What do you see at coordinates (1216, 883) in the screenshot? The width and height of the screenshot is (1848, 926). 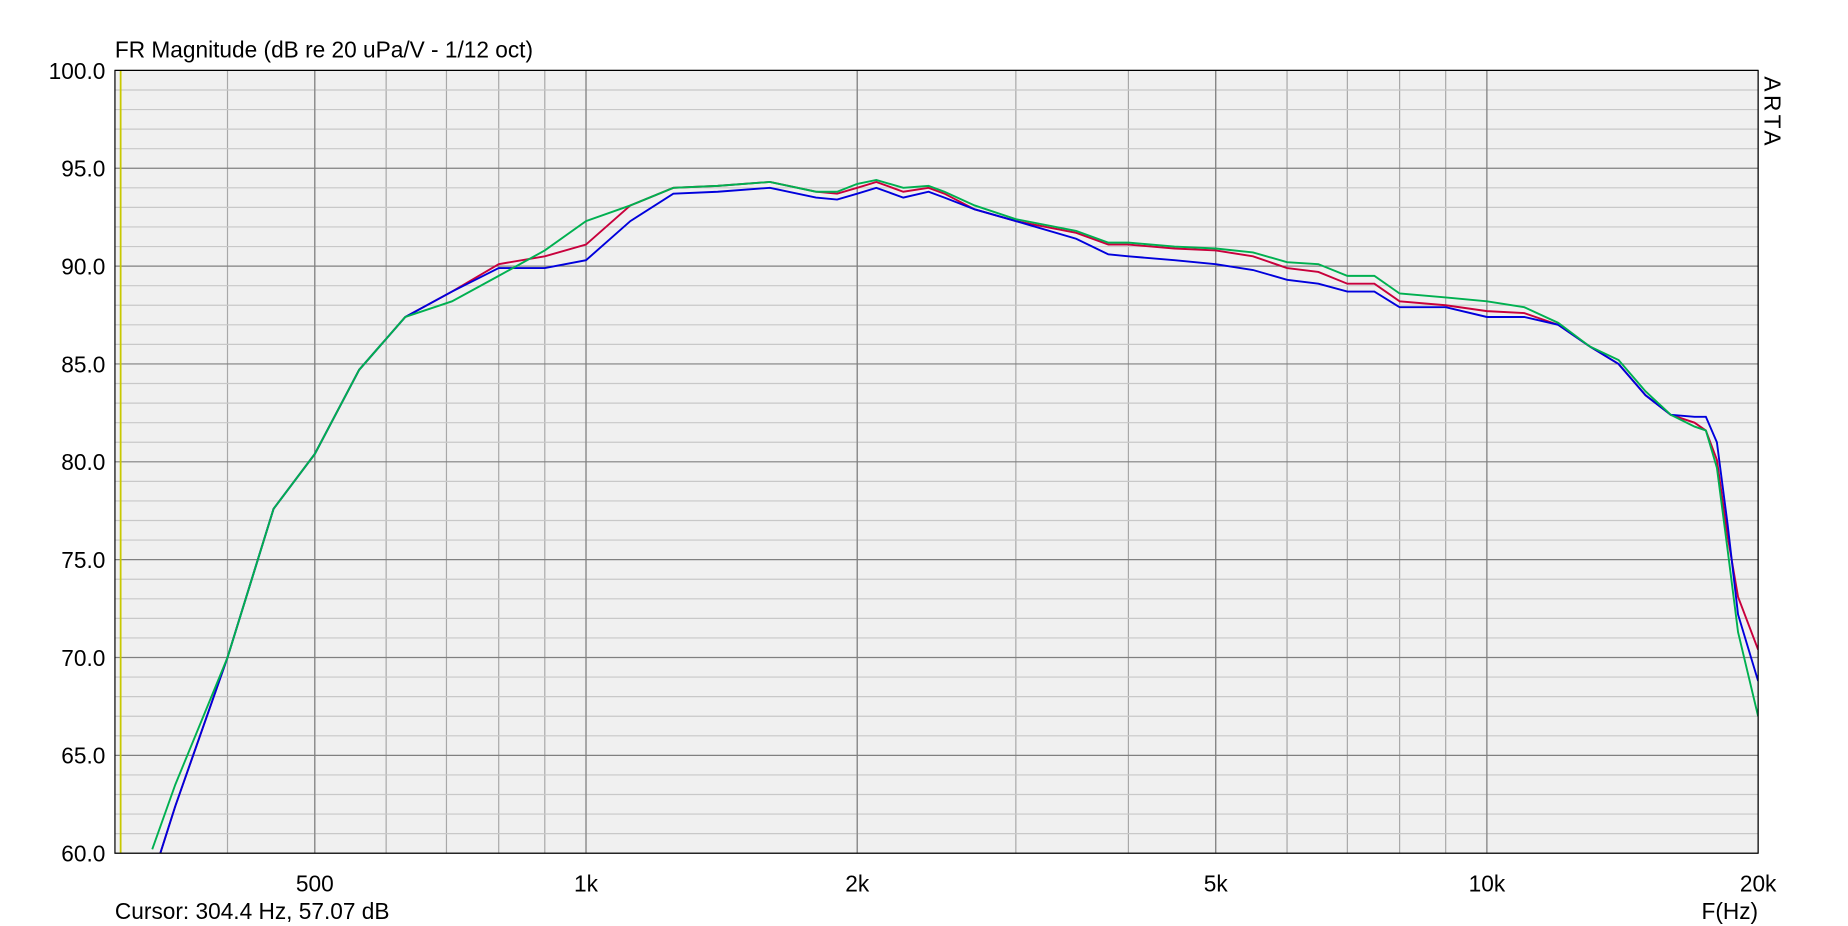 I see `x-tick-label: 5k` at bounding box center [1216, 883].